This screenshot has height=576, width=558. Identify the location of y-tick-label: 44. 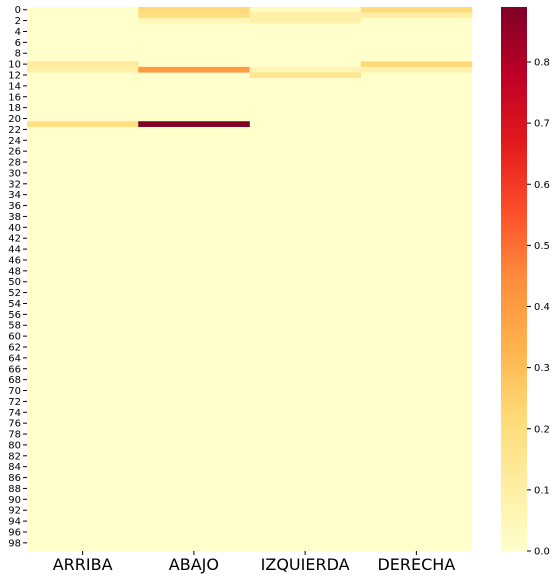
(14, 250).